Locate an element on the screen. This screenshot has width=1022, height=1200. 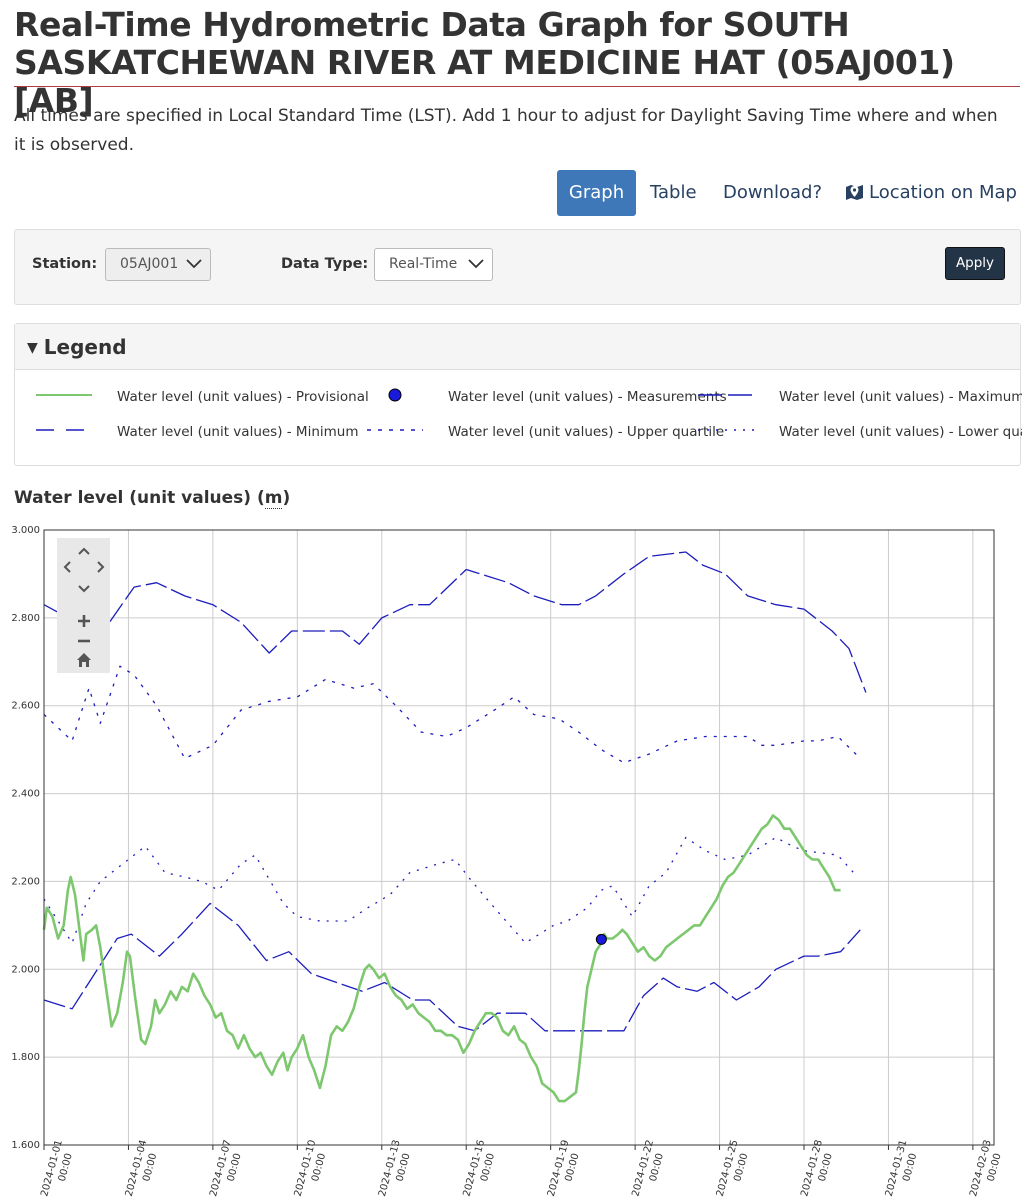
tab-download: Download? is located at coordinates (772, 193).